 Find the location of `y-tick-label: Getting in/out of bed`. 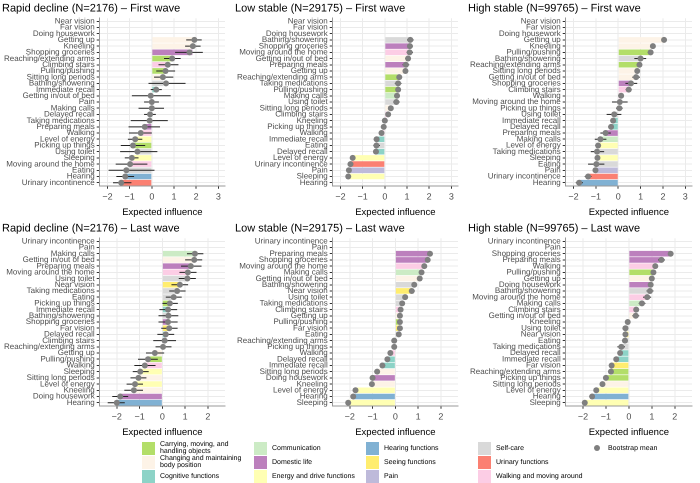

y-tick-label: Getting in/out of bed is located at coordinates (292, 58).